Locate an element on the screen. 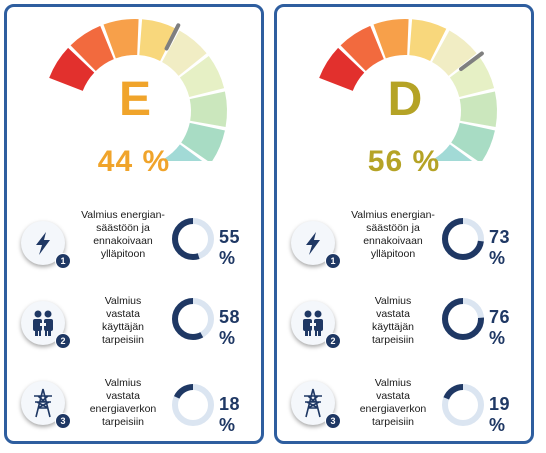  metric-value: 73 % is located at coordinates (500, 247).